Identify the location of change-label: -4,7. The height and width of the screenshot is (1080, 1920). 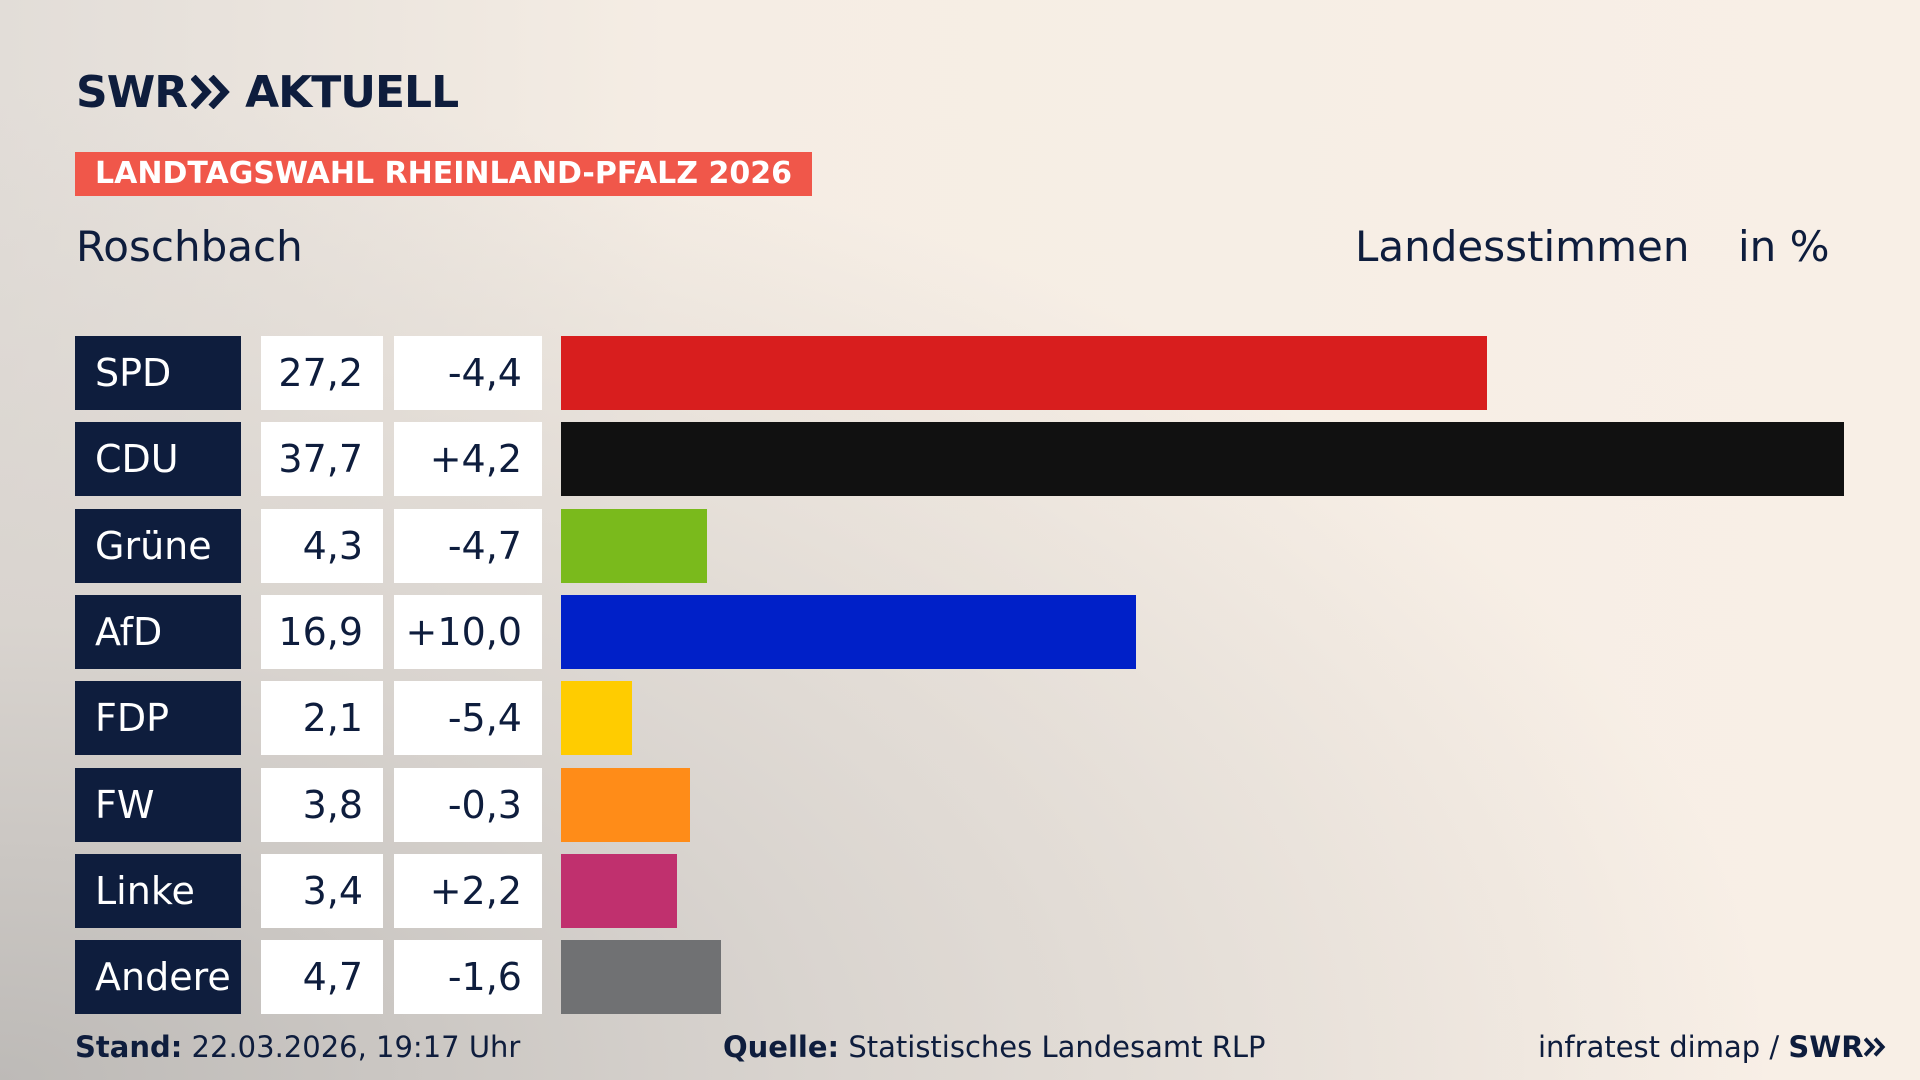
(468, 545).